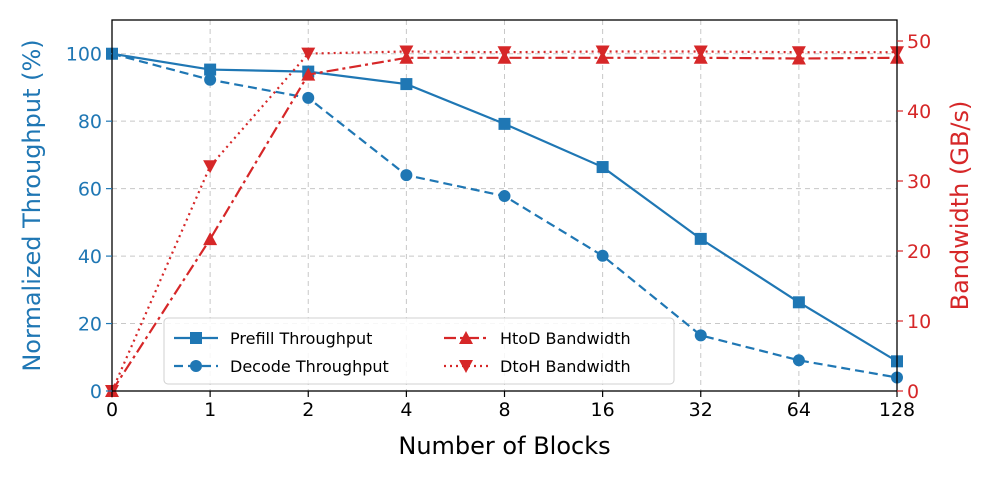  I want to click on x-tick-label: 1, so click(210, 410).